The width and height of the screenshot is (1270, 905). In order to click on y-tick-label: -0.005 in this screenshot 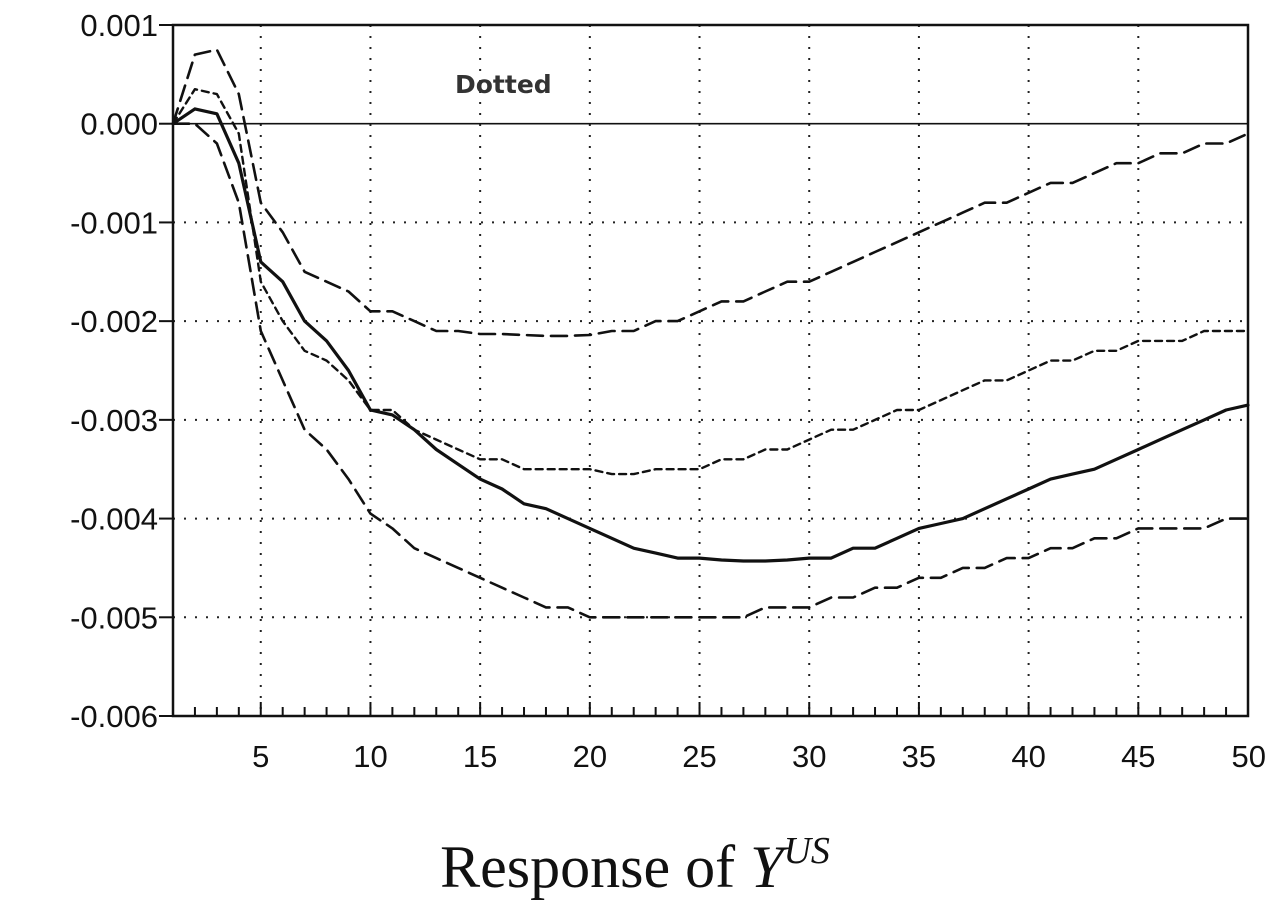, I will do `click(114, 617)`.